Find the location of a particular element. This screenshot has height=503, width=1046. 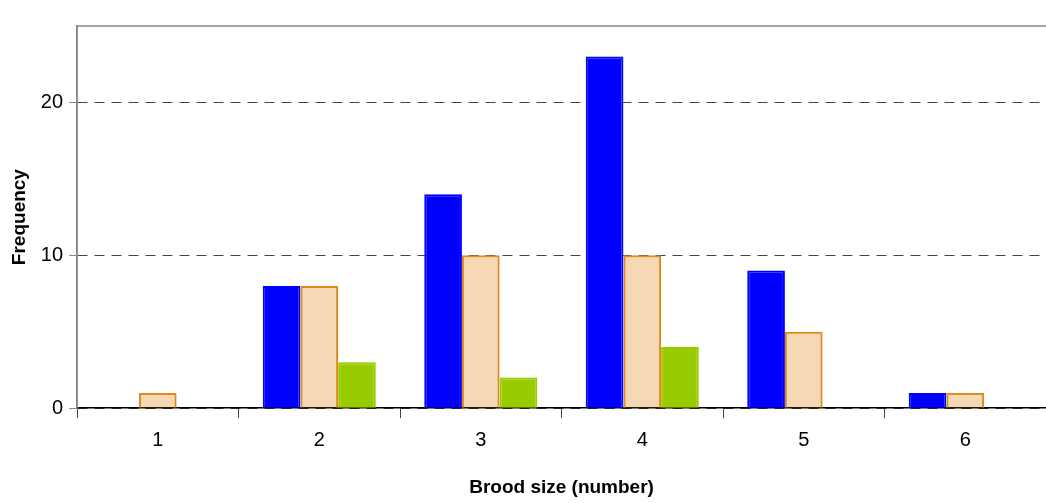

x-tick-label: 1 is located at coordinates (158, 438).